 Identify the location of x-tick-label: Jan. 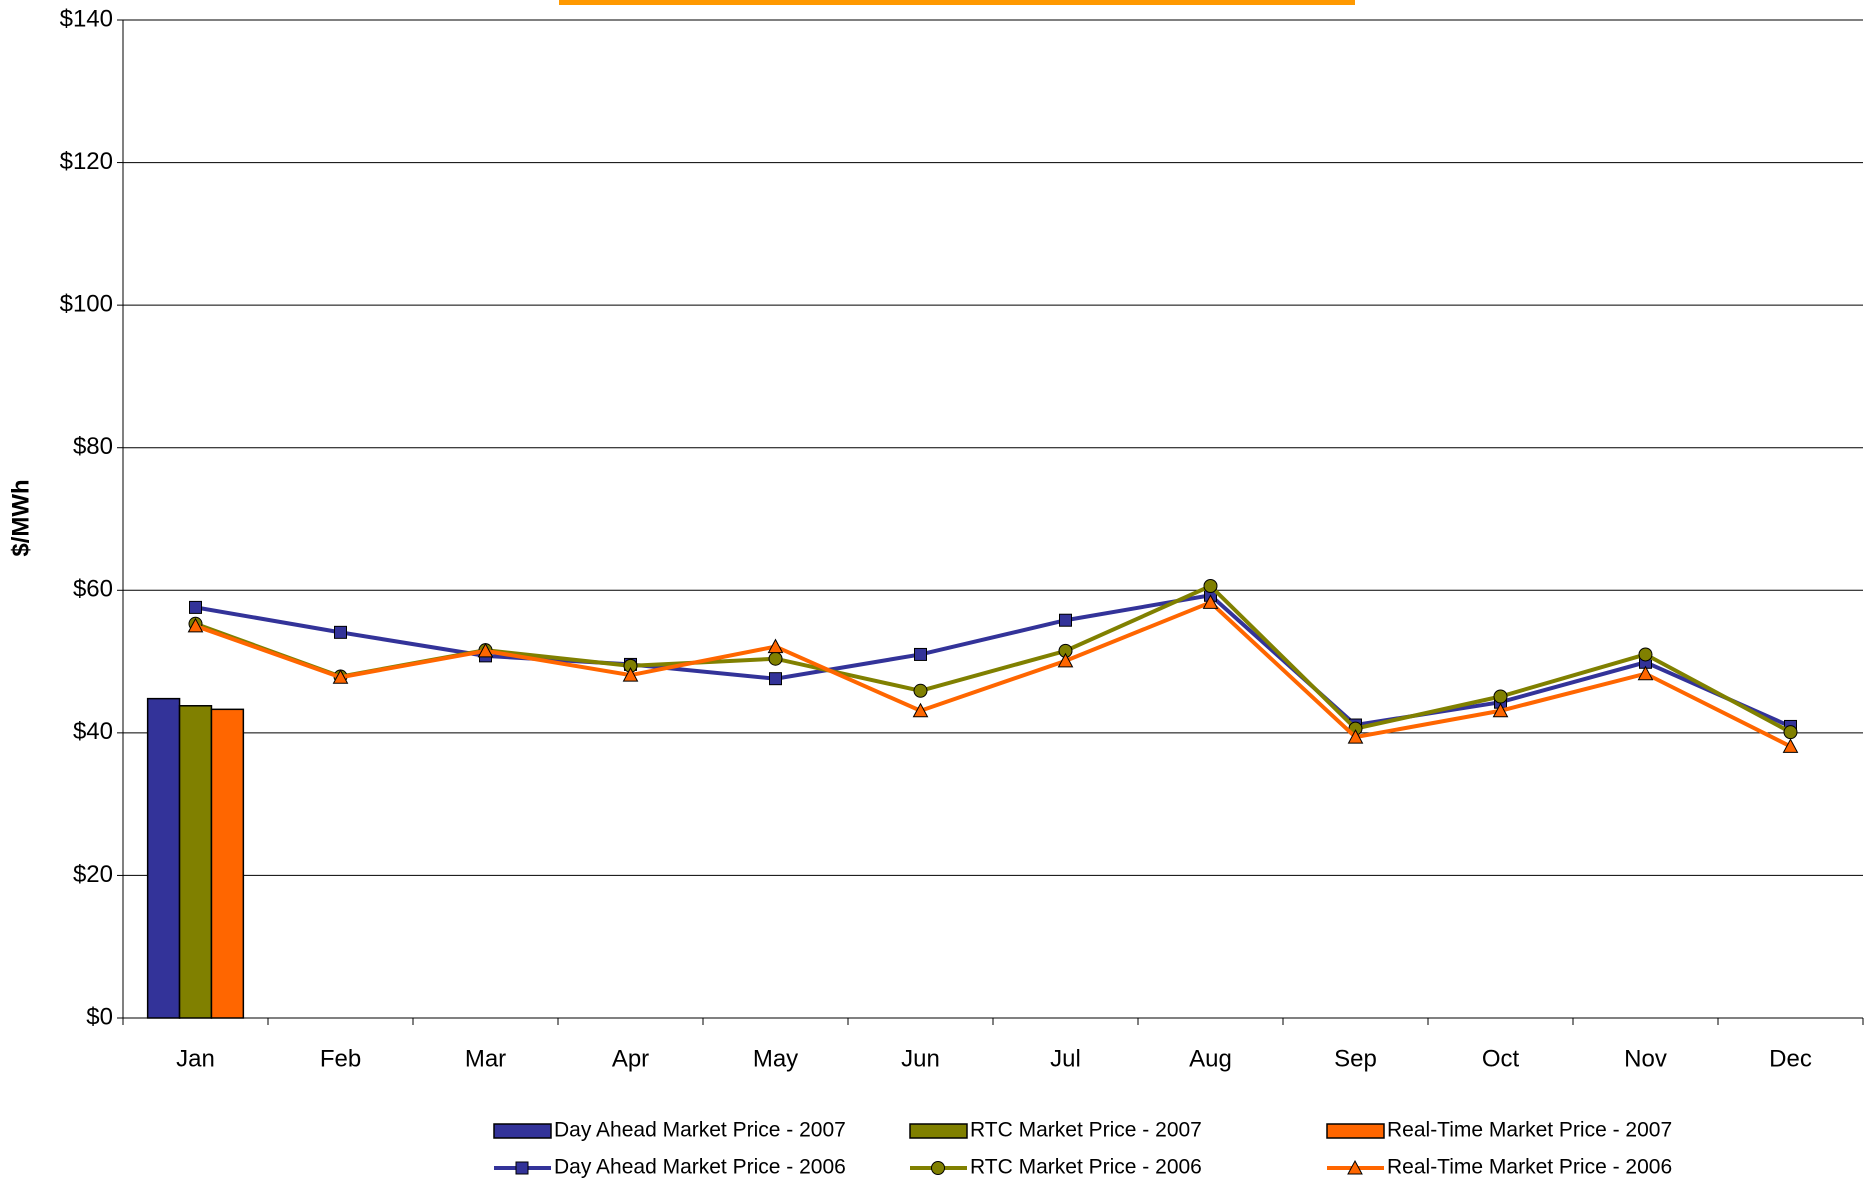
(195, 1058).